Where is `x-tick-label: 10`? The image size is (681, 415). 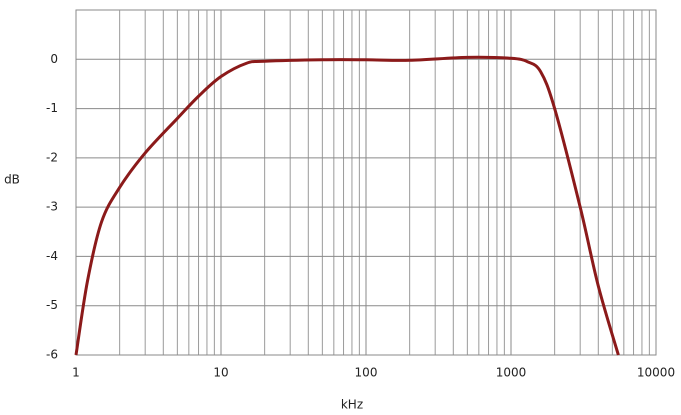 x-tick-label: 10 is located at coordinates (220, 373).